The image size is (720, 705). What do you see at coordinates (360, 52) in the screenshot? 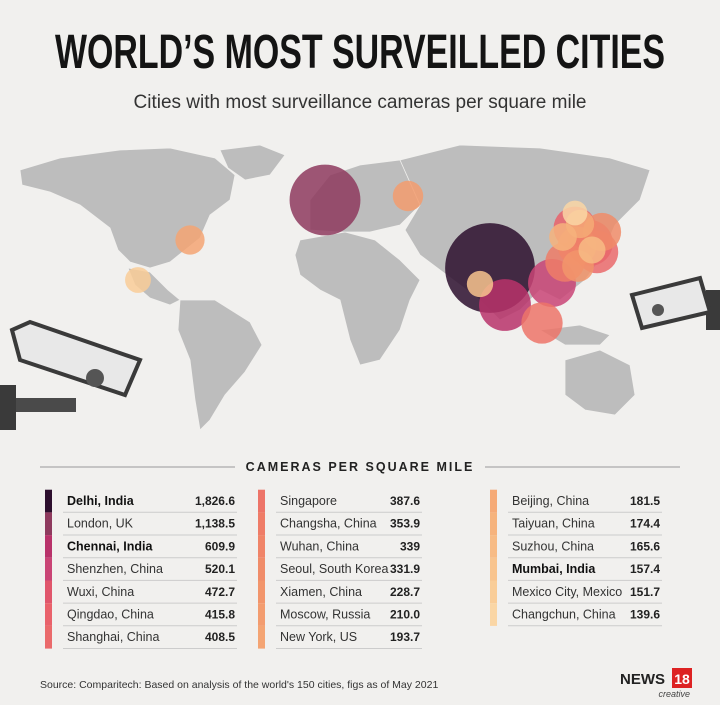
I see `title: WORLD’S MOST SURVEILLED CITIES` at bounding box center [360, 52].